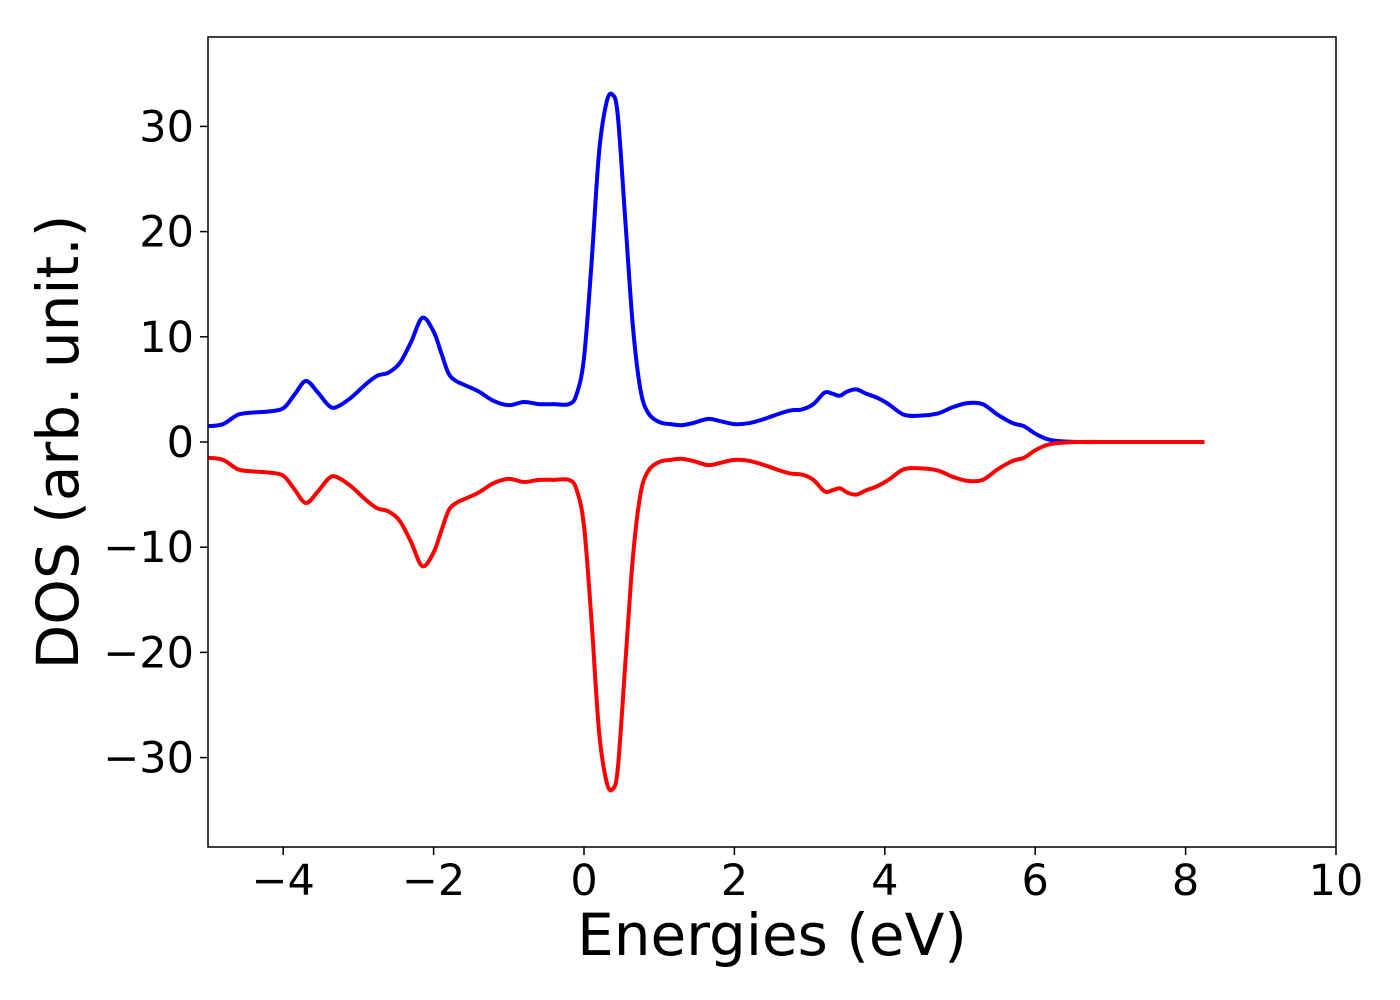  What do you see at coordinates (58, 442) in the screenshot?
I see `y-axis-label: DOS (arb. unit.)` at bounding box center [58, 442].